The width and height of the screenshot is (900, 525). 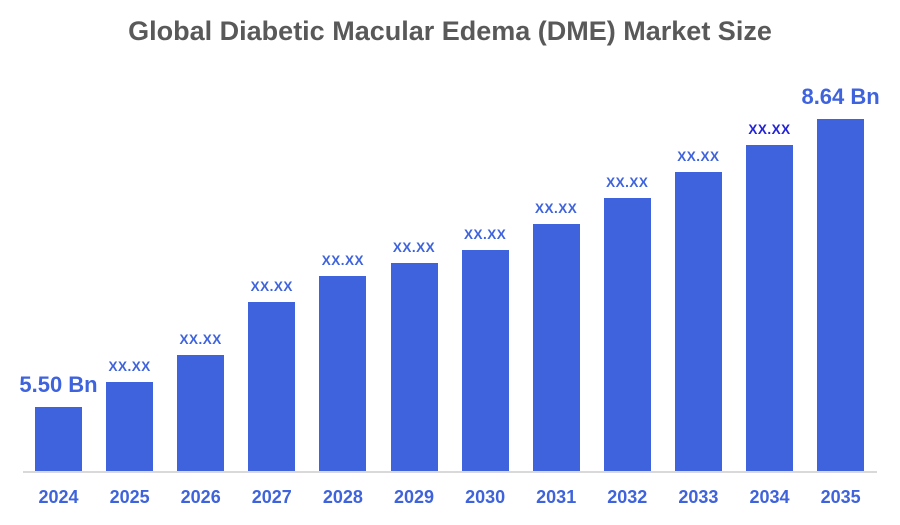 I want to click on bar-2030, so click(x=485, y=361).